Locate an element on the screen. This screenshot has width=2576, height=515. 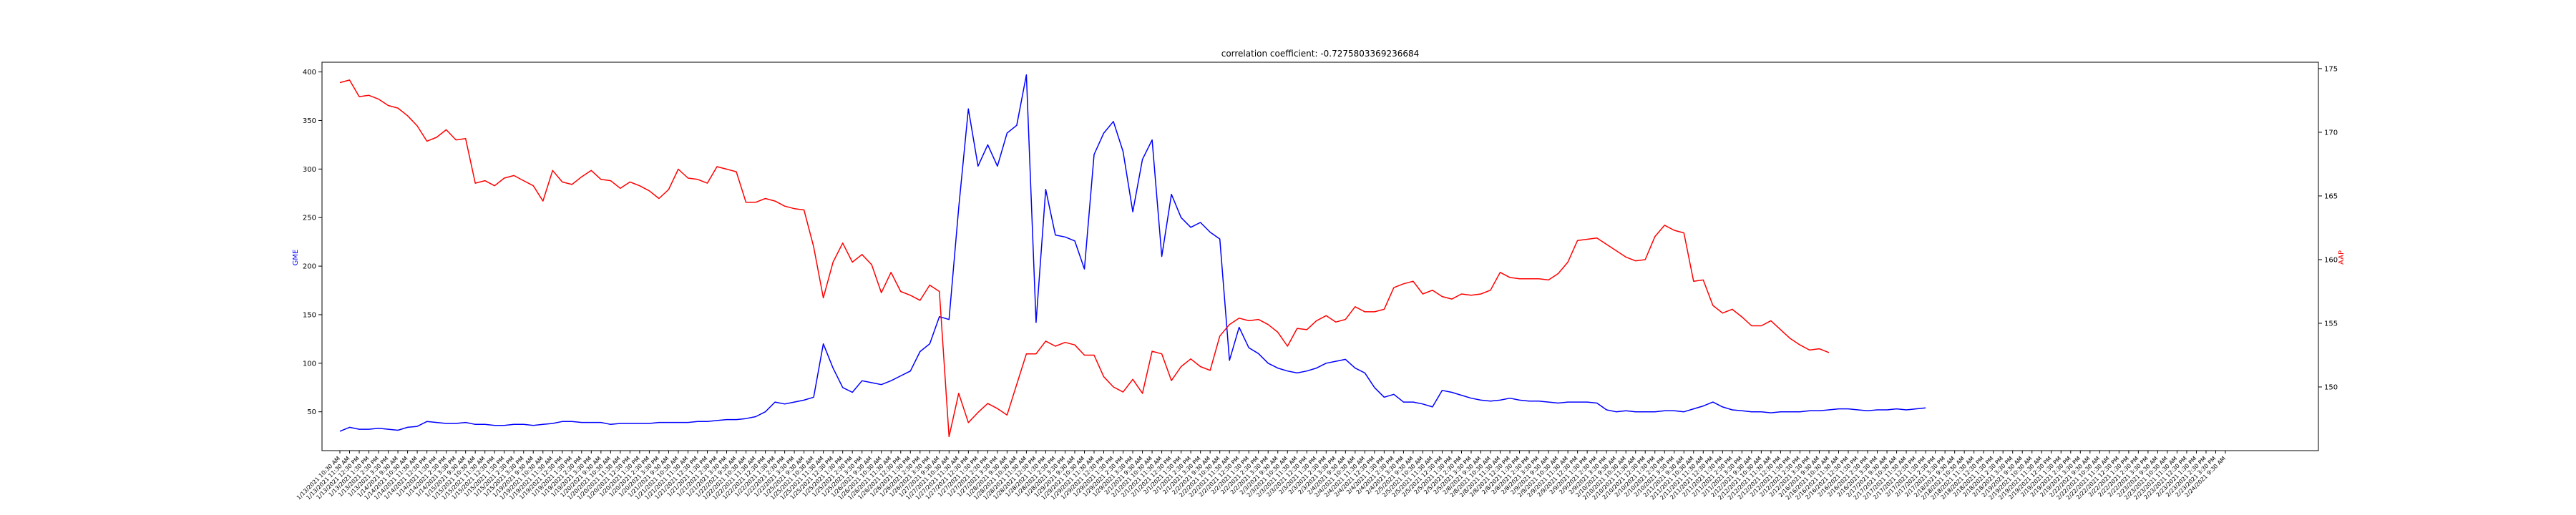
left-axis-ticks: 50 100 150 200 250 300 350 400 is located at coordinates (312, 242).